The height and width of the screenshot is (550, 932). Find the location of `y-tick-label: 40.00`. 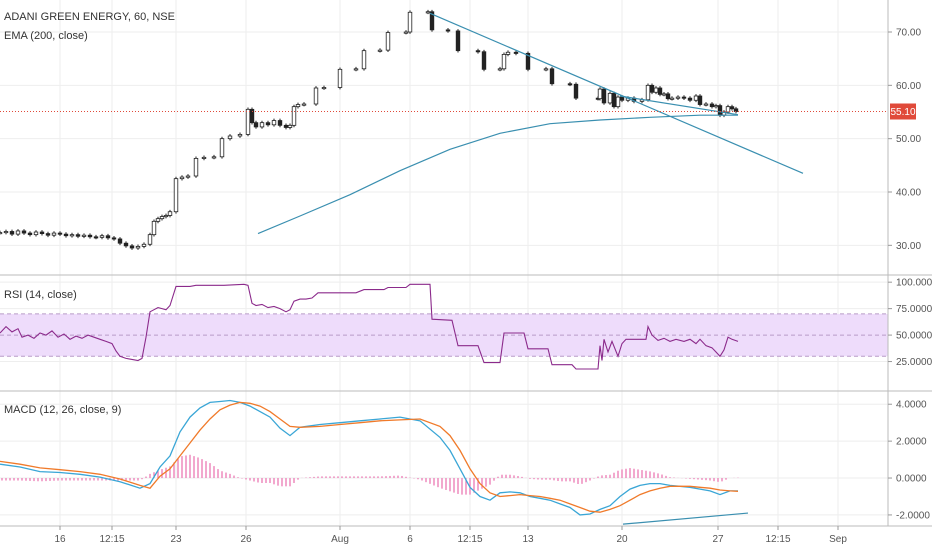

y-tick-label: 40.00 is located at coordinates (908, 193).